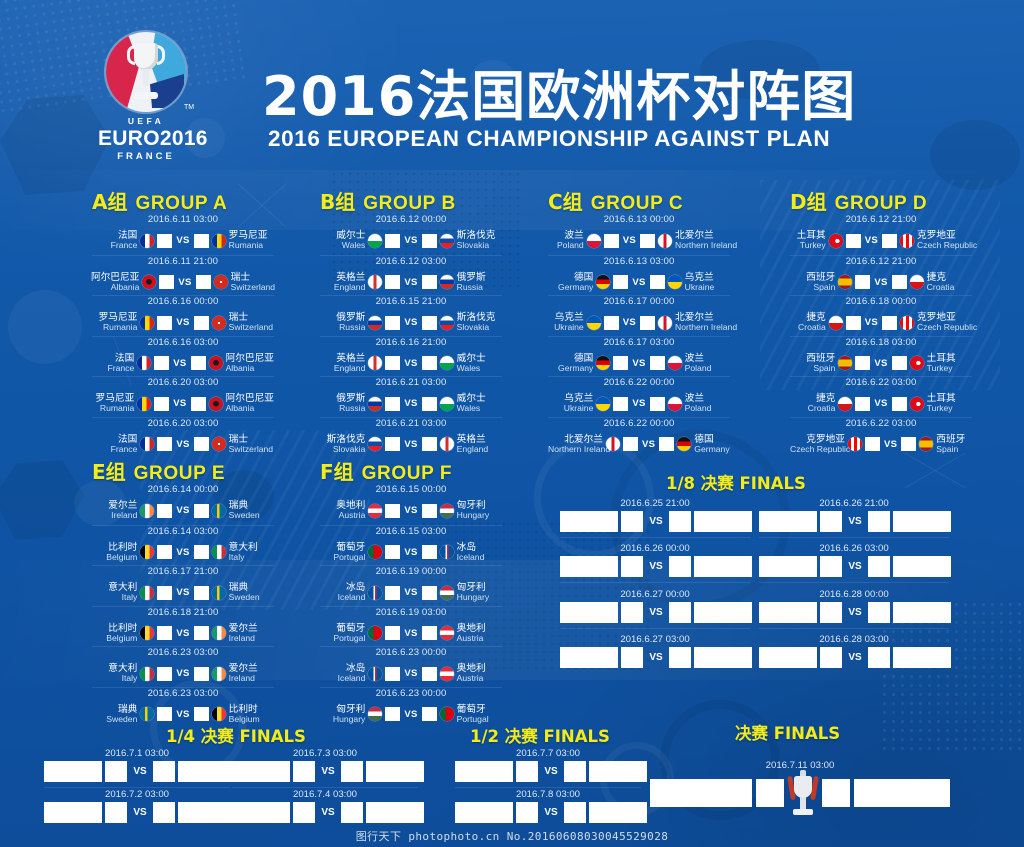 The width and height of the screenshot is (1024, 847). Describe the element at coordinates (701, 793) in the screenshot. I see `final-home-team-box` at that location.